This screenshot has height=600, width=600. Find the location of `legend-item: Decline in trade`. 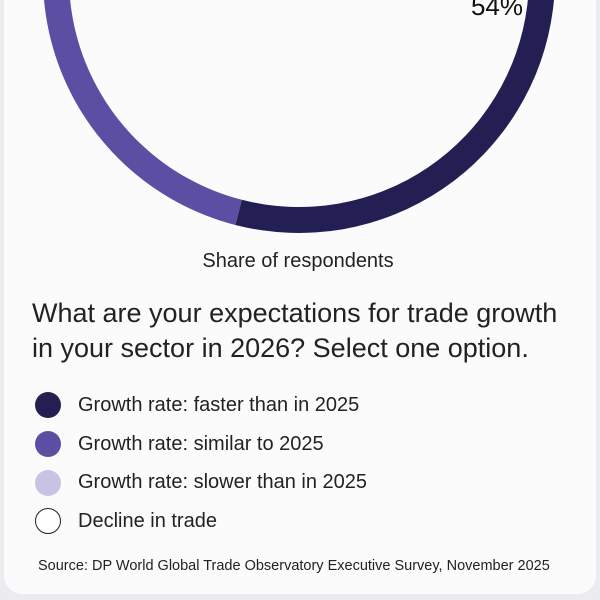

legend-item: Decline in trade is located at coordinates (201, 521).